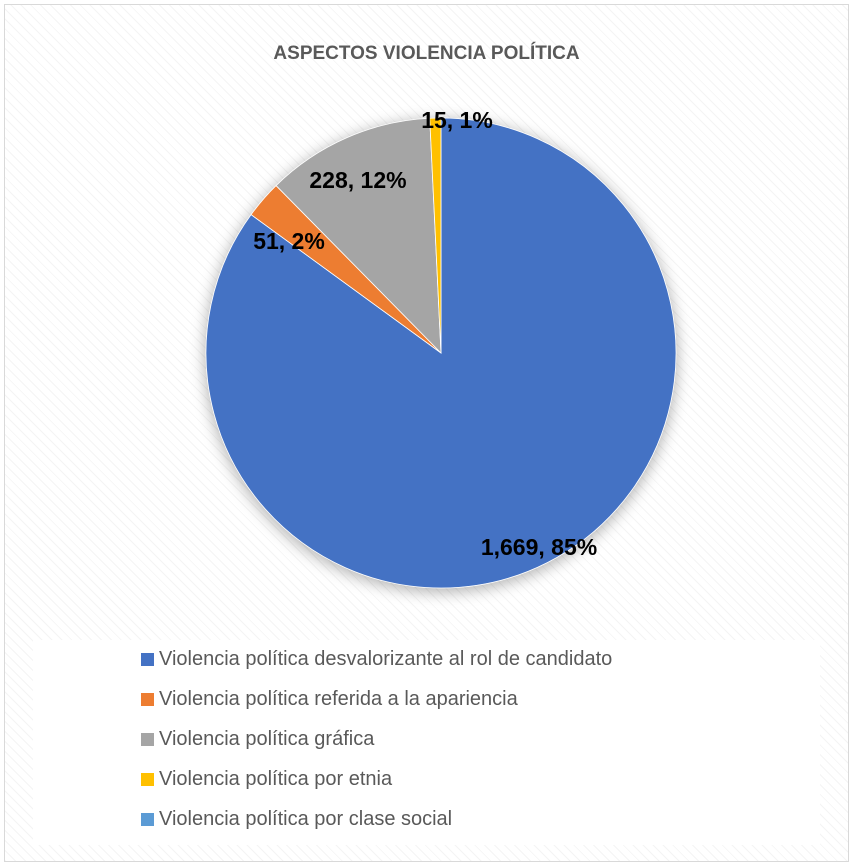 This screenshot has width=855, height=868. Describe the element at coordinates (306, 818) in the screenshot. I see `legend-label: Violencia política por clase social` at that location.